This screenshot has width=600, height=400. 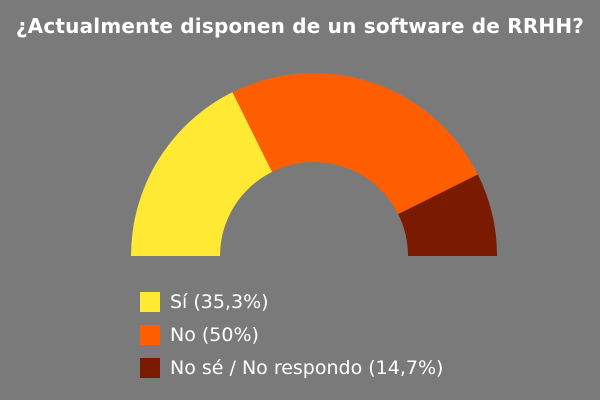 I want to click on legend-swatch-no, so click(x=150, y=335).